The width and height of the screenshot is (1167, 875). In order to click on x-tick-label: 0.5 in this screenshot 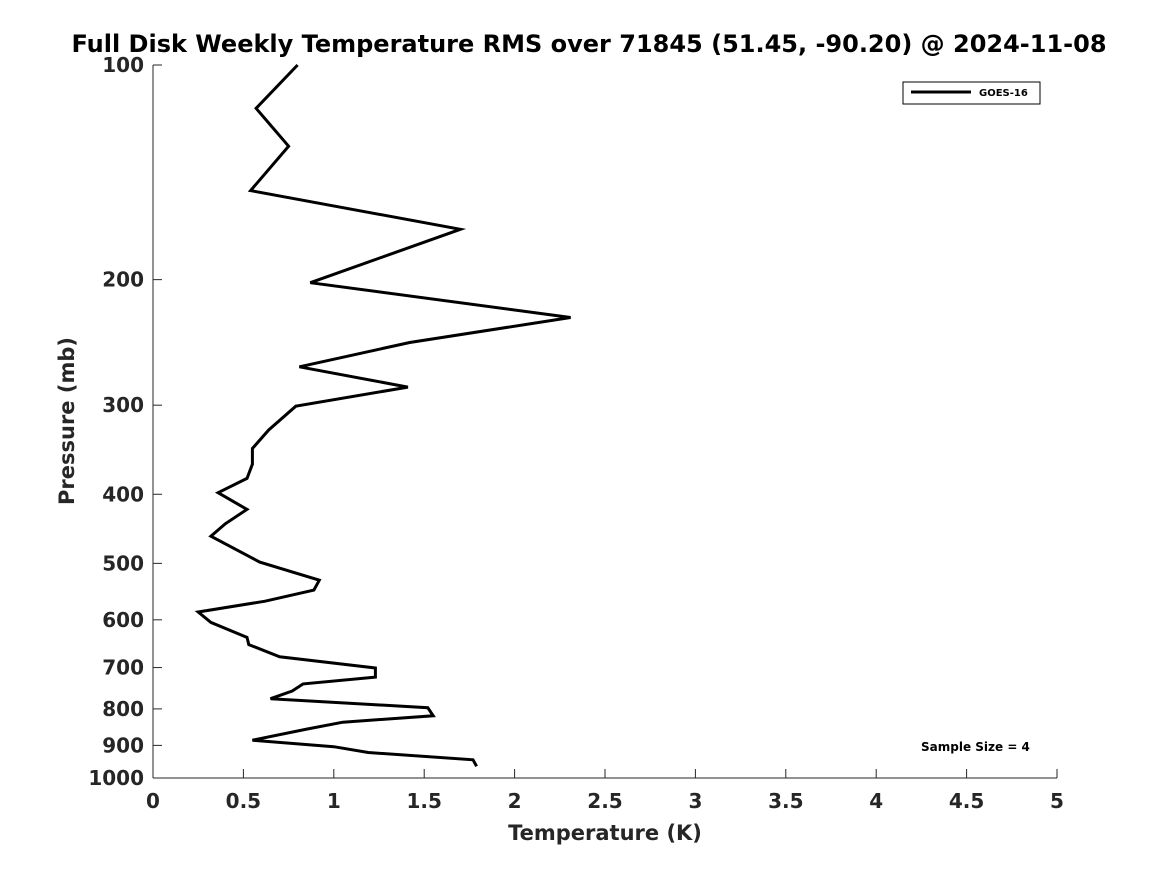, I will do `click(243, 801)`.